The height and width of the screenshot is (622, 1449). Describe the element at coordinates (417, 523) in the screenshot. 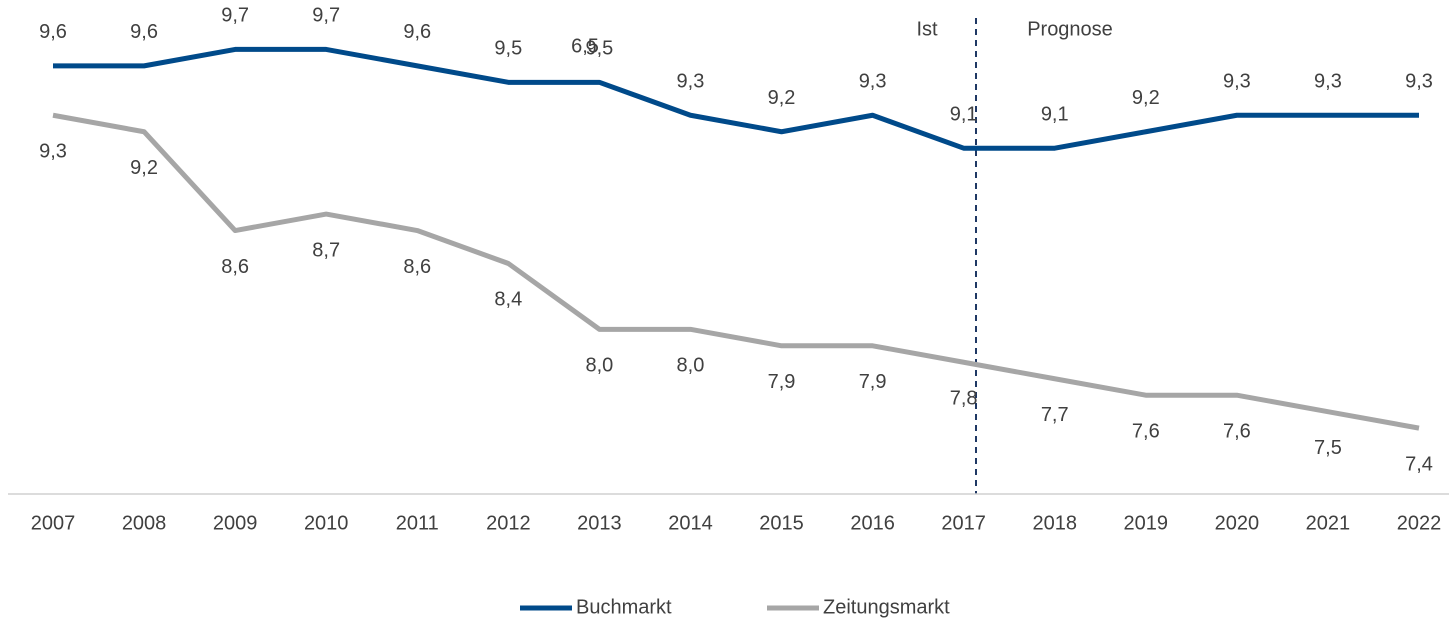

I see `x-tick-label: 2011` at that location.